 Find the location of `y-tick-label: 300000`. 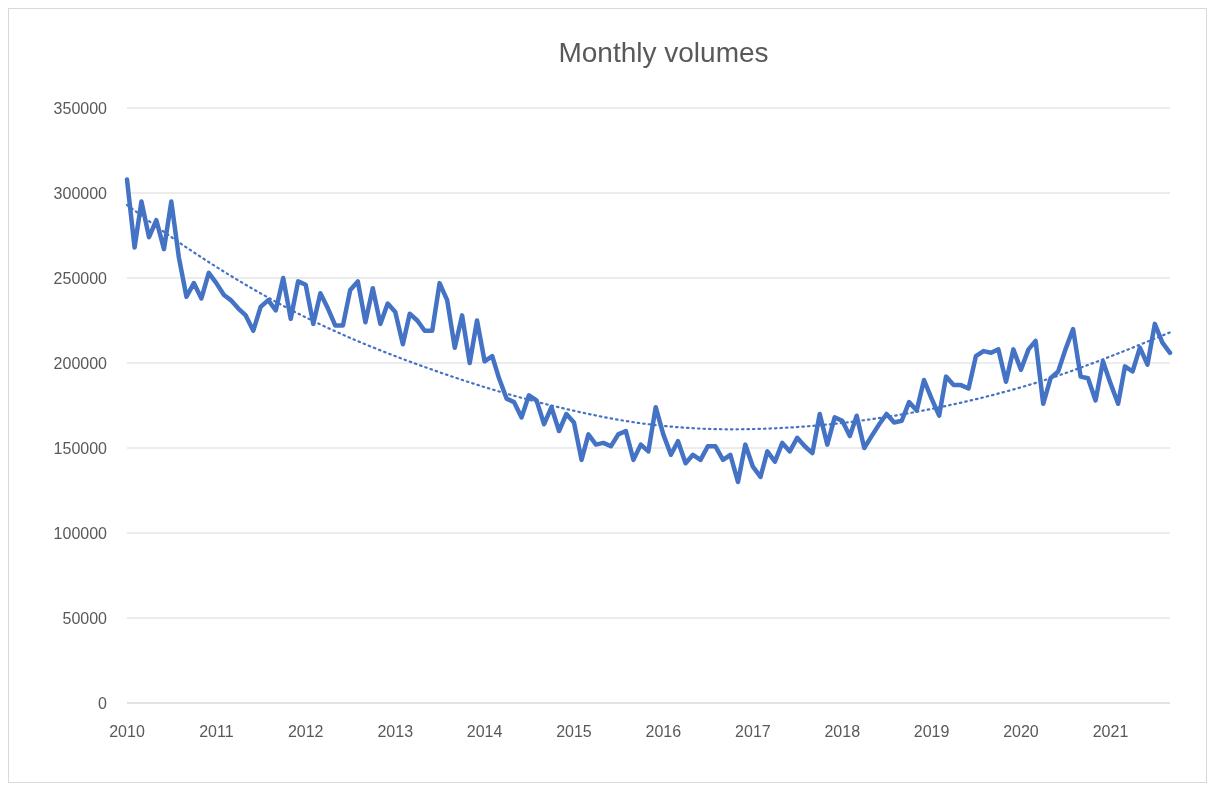

y-tick-label: 300000 is located at coordinates (80, 193).